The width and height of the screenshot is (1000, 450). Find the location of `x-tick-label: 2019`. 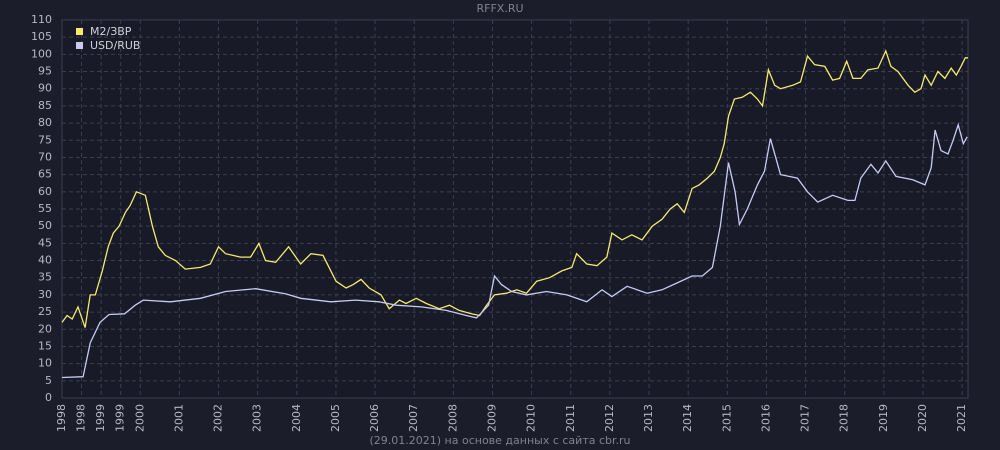

x-tick-label: 2019 is located at coordinates (883, 418).